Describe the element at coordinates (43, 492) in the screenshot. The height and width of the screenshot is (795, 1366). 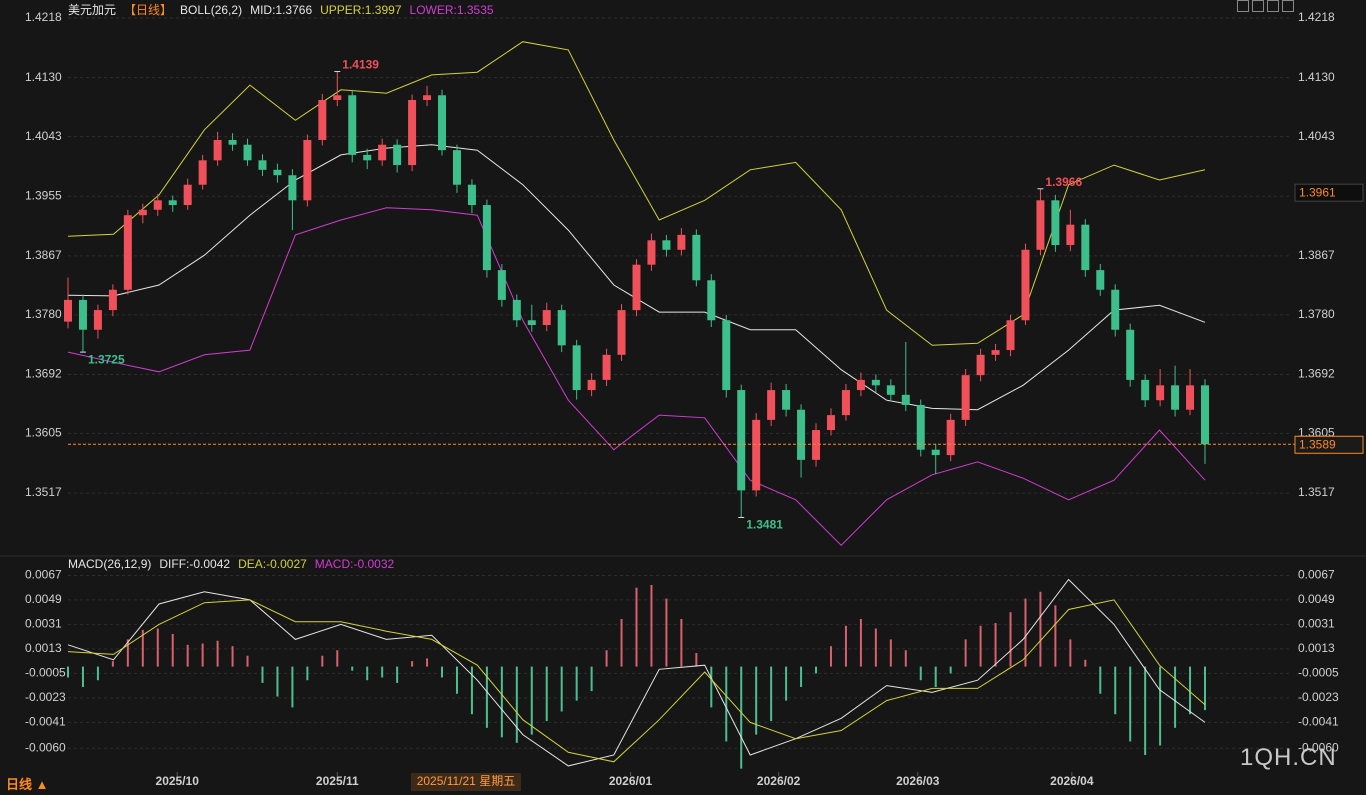
I see `y-tick-label: 1.3517` at that location.